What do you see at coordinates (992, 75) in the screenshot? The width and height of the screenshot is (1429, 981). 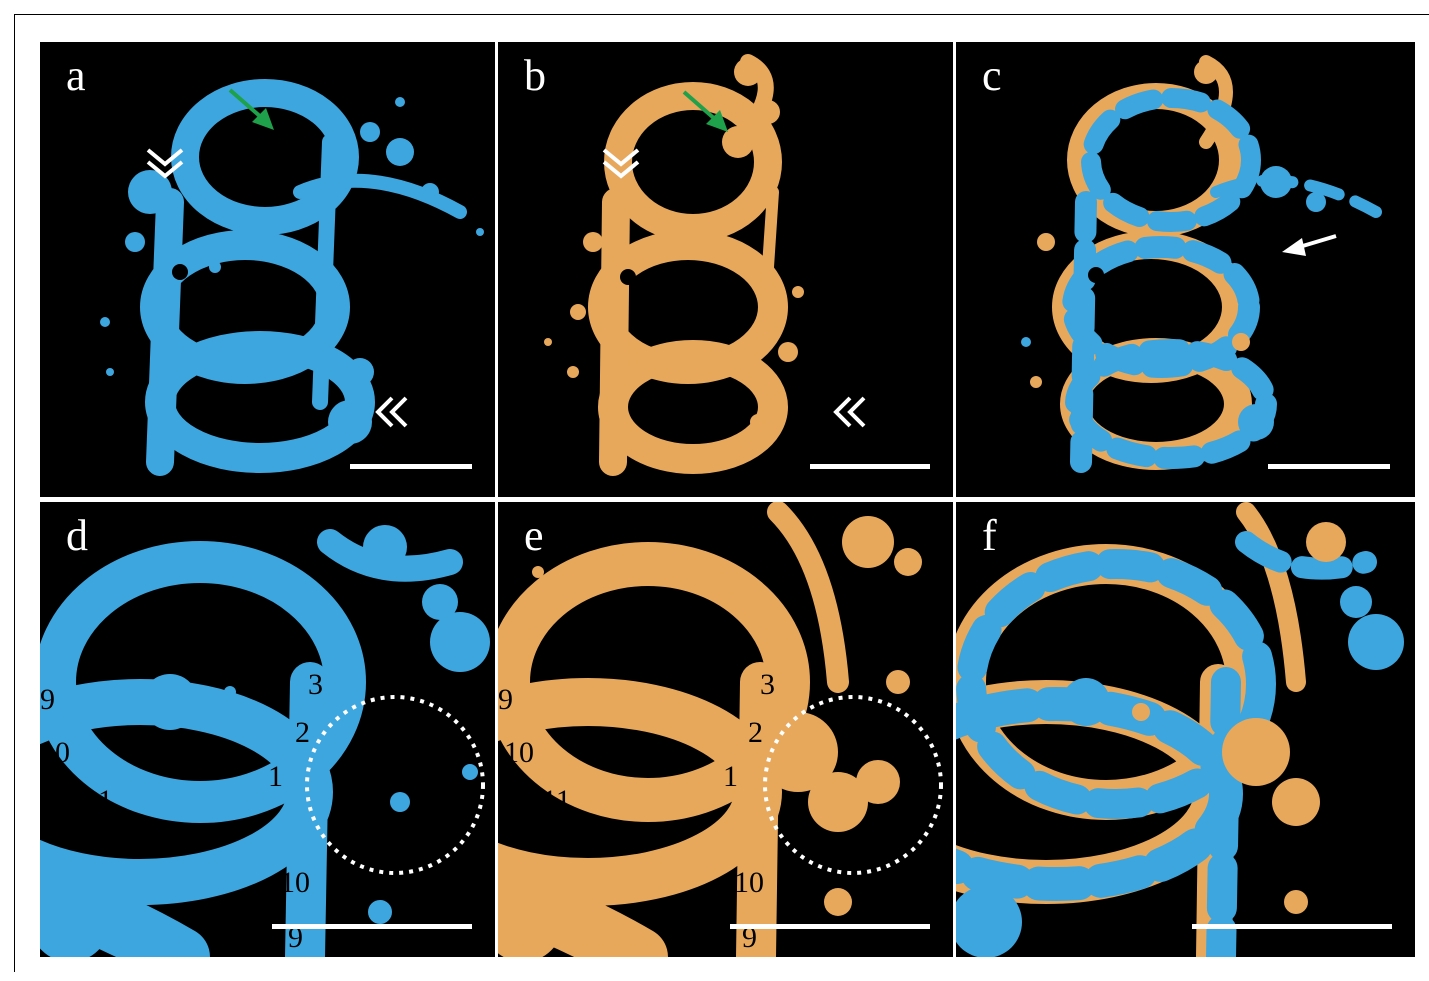 I see `panel-label: c` at bounding box center [992, 75].